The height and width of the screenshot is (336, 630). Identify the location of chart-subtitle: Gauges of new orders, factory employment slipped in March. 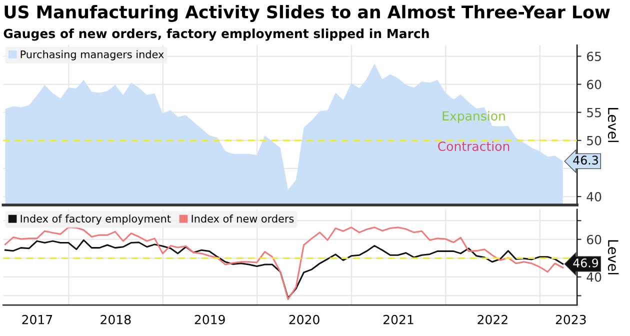
(216, 34).